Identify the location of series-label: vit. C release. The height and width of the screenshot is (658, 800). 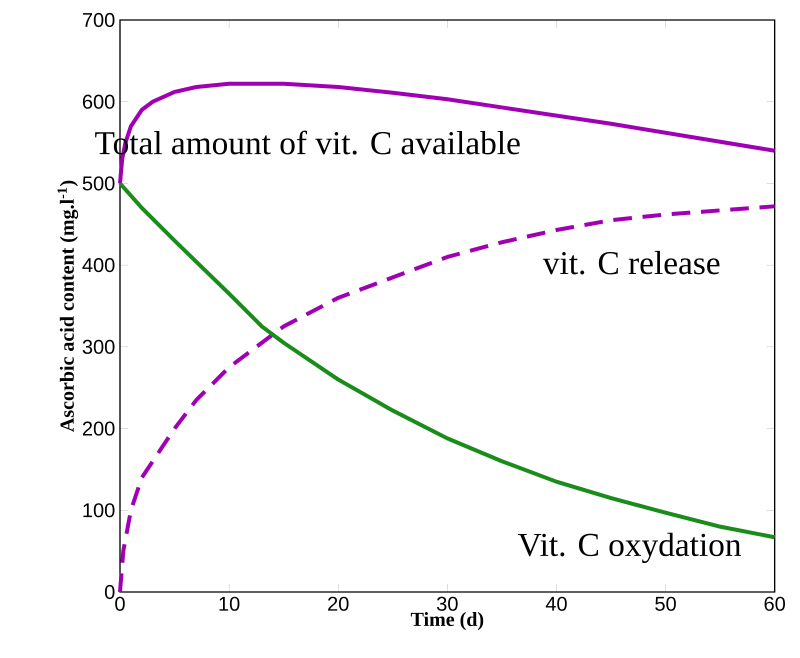
(631, 262).